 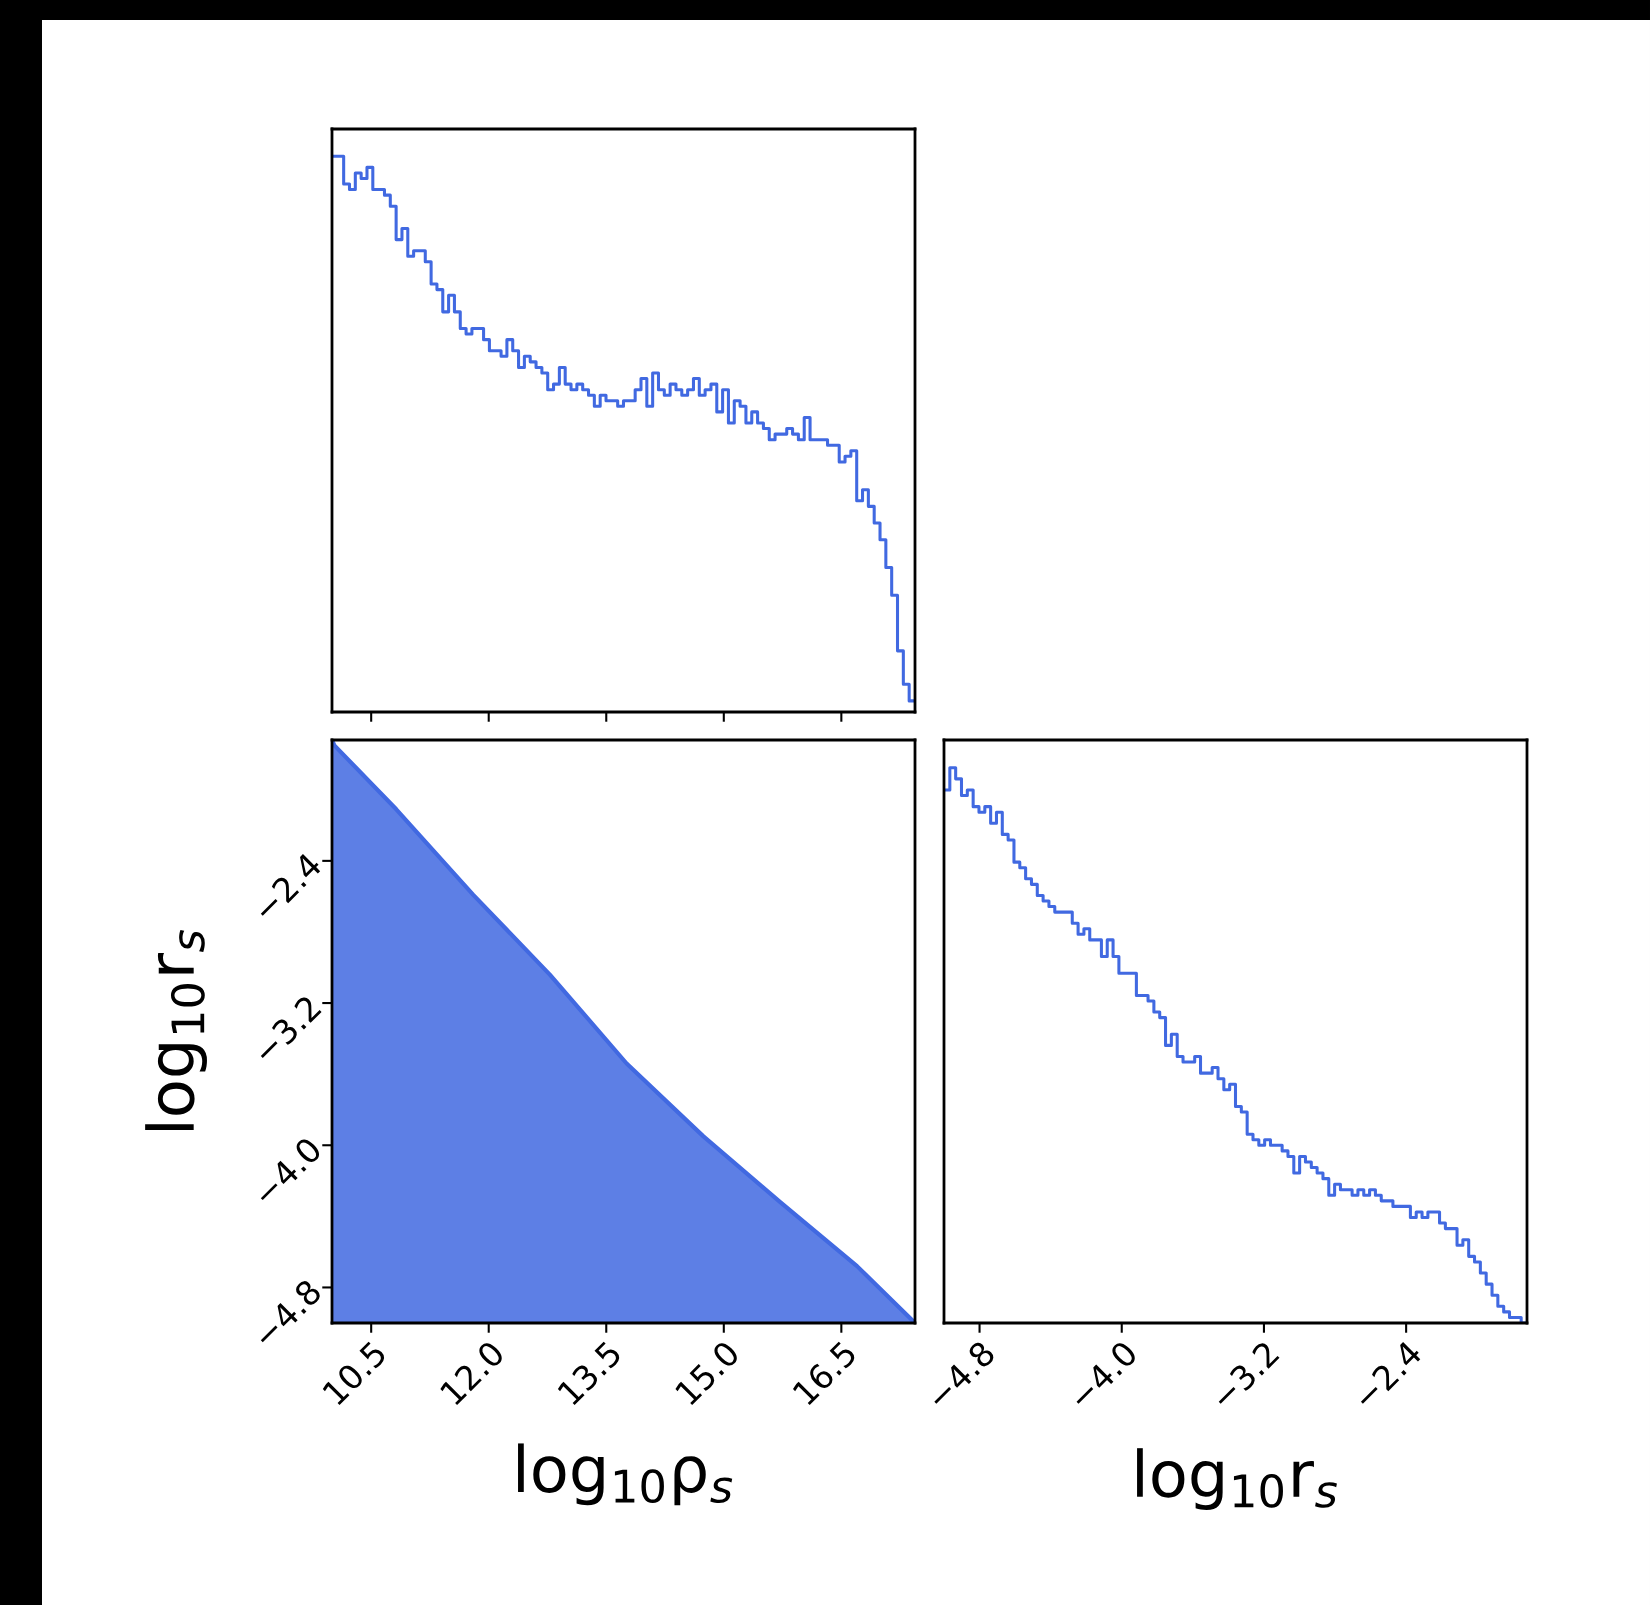 I want to click on y-axis-title: log$_{10}$r$_{s}$, so click(x=176, y=1030).